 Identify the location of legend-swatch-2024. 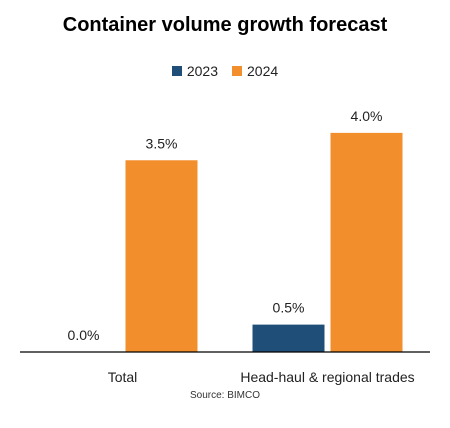
(237, 71).